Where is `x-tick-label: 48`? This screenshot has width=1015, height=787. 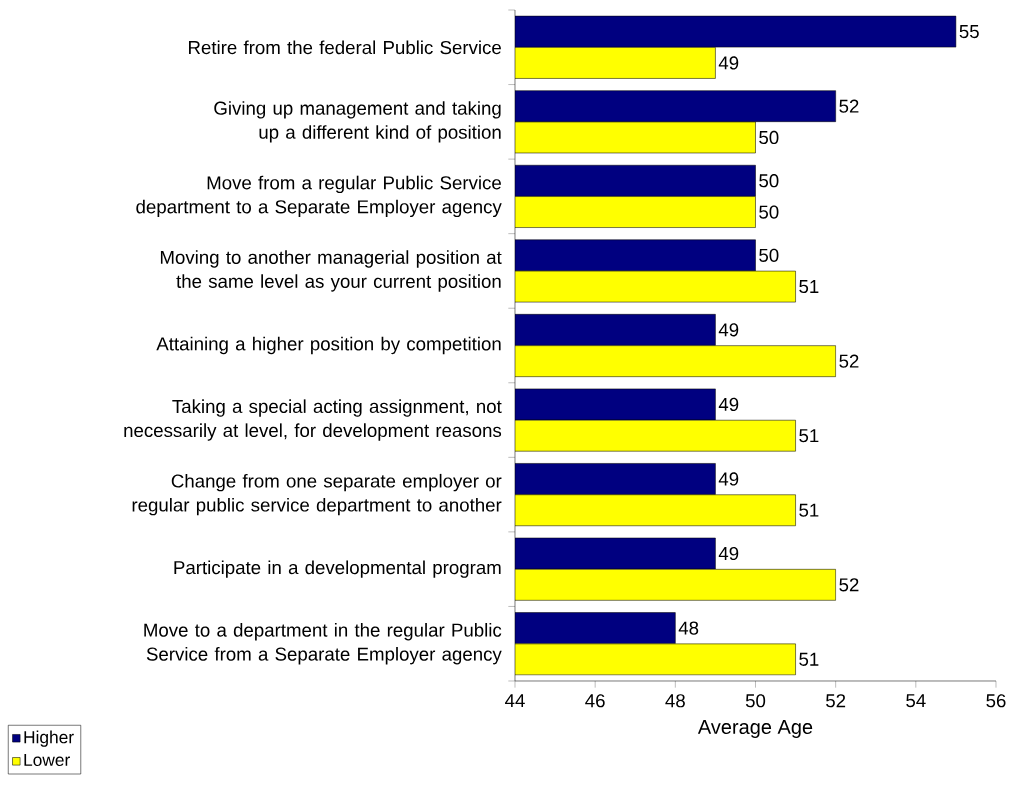
x-tick-label: 48 is located at coordinates (675, 701).